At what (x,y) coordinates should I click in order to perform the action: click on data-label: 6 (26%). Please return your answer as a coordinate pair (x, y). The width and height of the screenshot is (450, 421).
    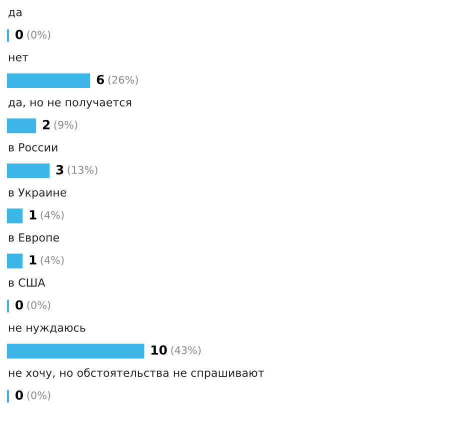
    Looking at the image, I should click on (117, 79).